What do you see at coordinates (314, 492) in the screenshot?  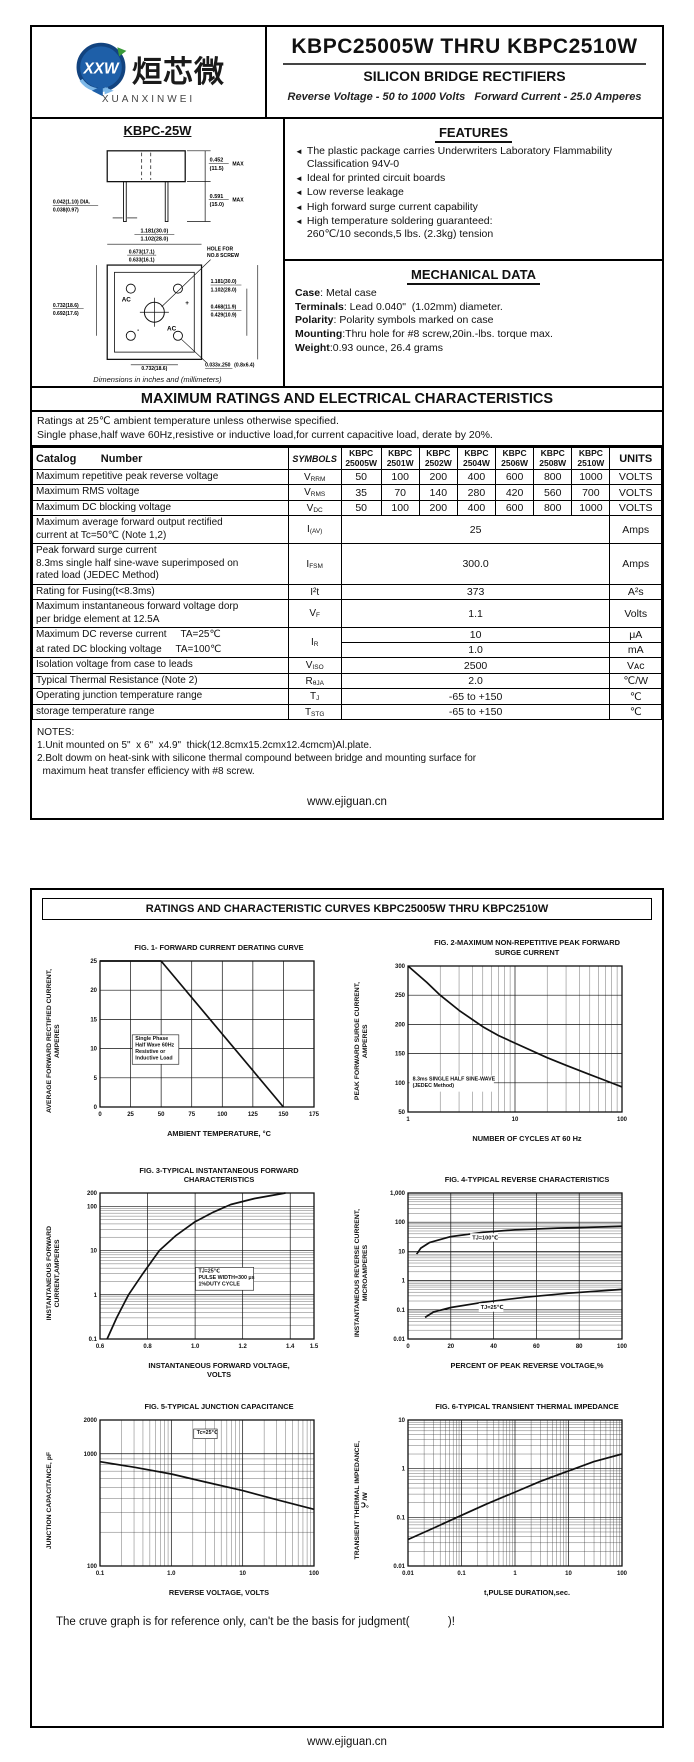 I see `symbol-cell: VRMS` at bounding box center [314, 492].